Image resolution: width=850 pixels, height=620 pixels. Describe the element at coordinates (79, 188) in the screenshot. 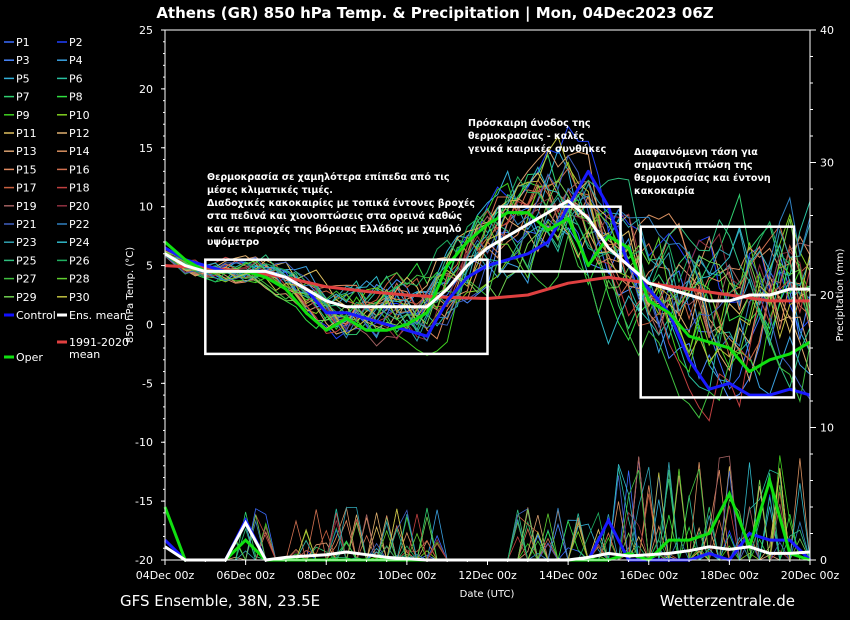

I see `legend-label: P18` at that location.